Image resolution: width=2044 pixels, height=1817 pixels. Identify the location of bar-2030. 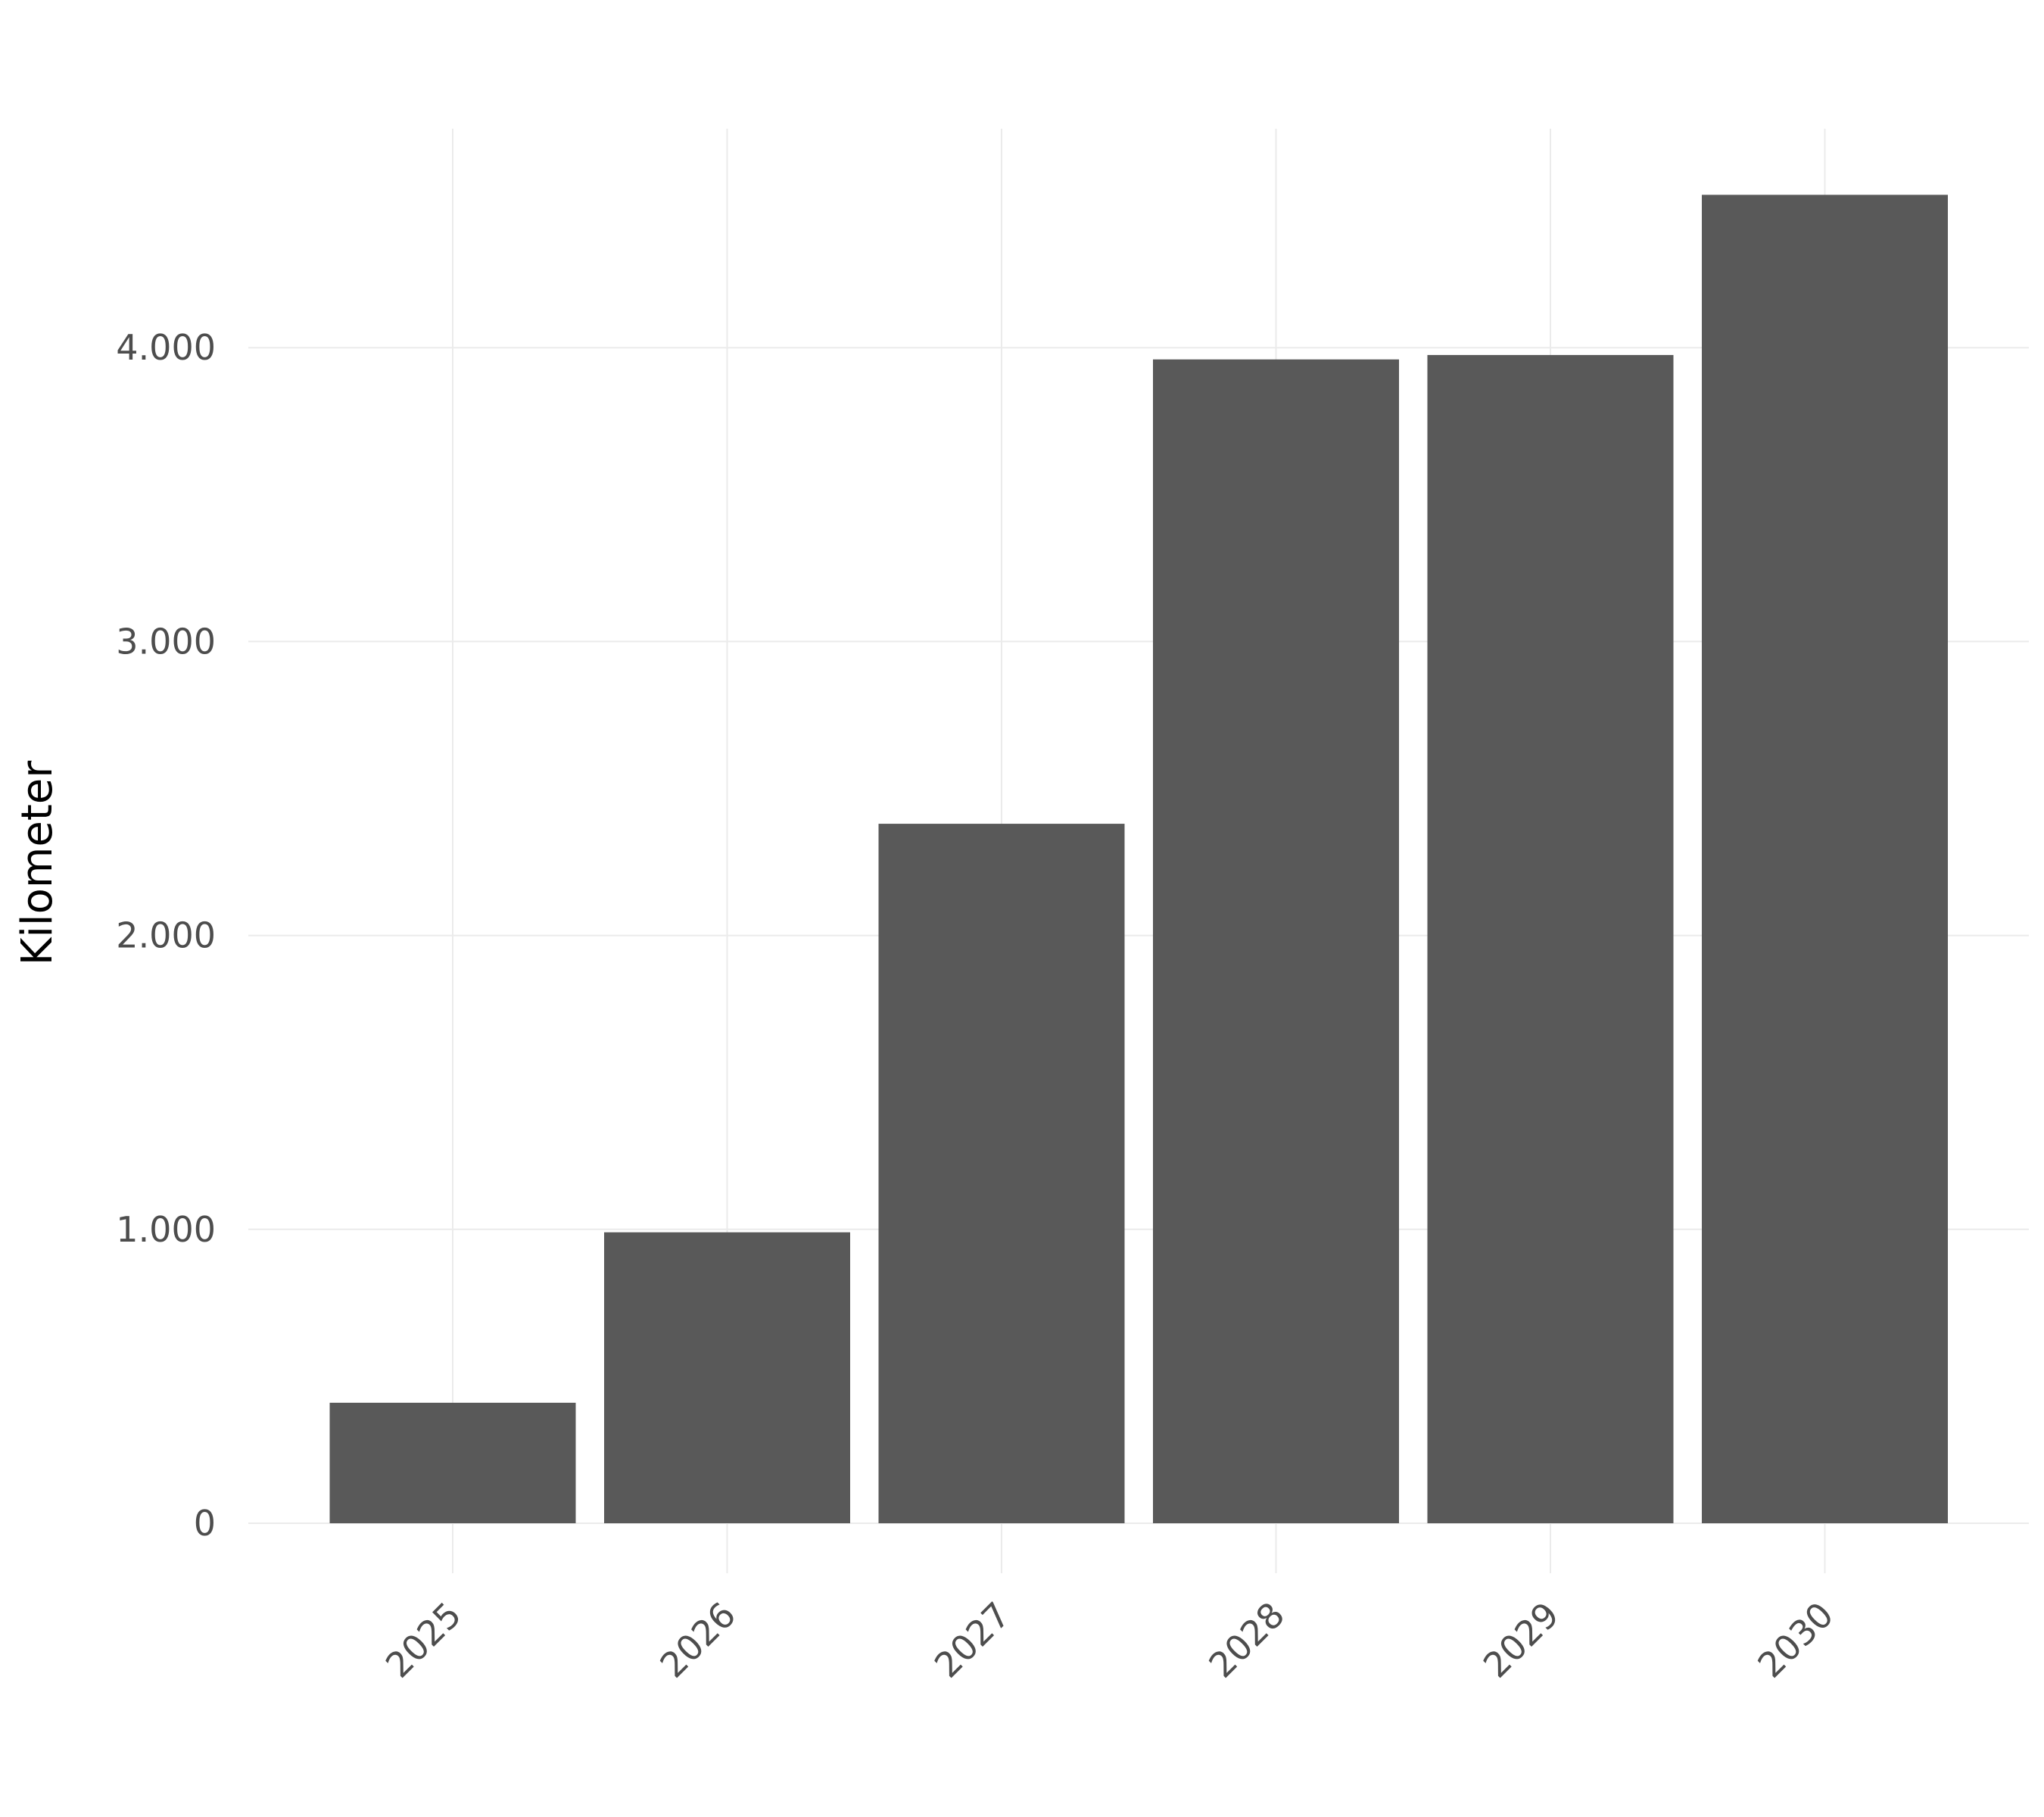
(1825, 859).